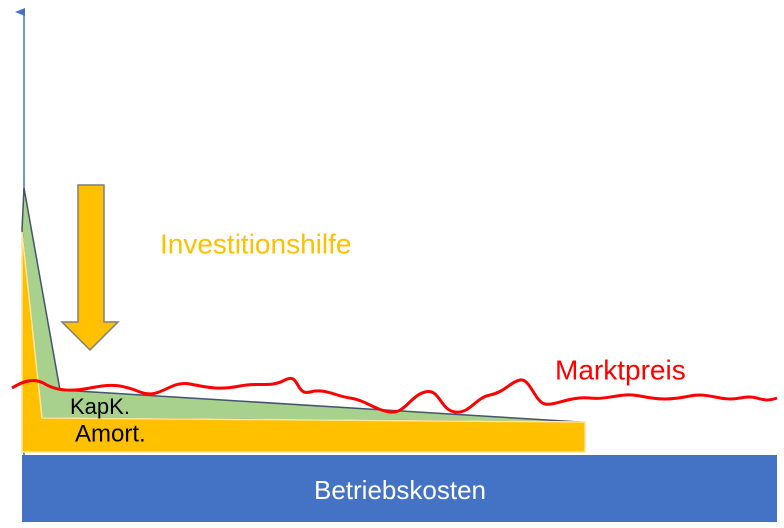  What do you see at coordinates (620, 369) in the screenshot?
I see `market-price-label: Marktpreis` at bounding box center [620, 369].